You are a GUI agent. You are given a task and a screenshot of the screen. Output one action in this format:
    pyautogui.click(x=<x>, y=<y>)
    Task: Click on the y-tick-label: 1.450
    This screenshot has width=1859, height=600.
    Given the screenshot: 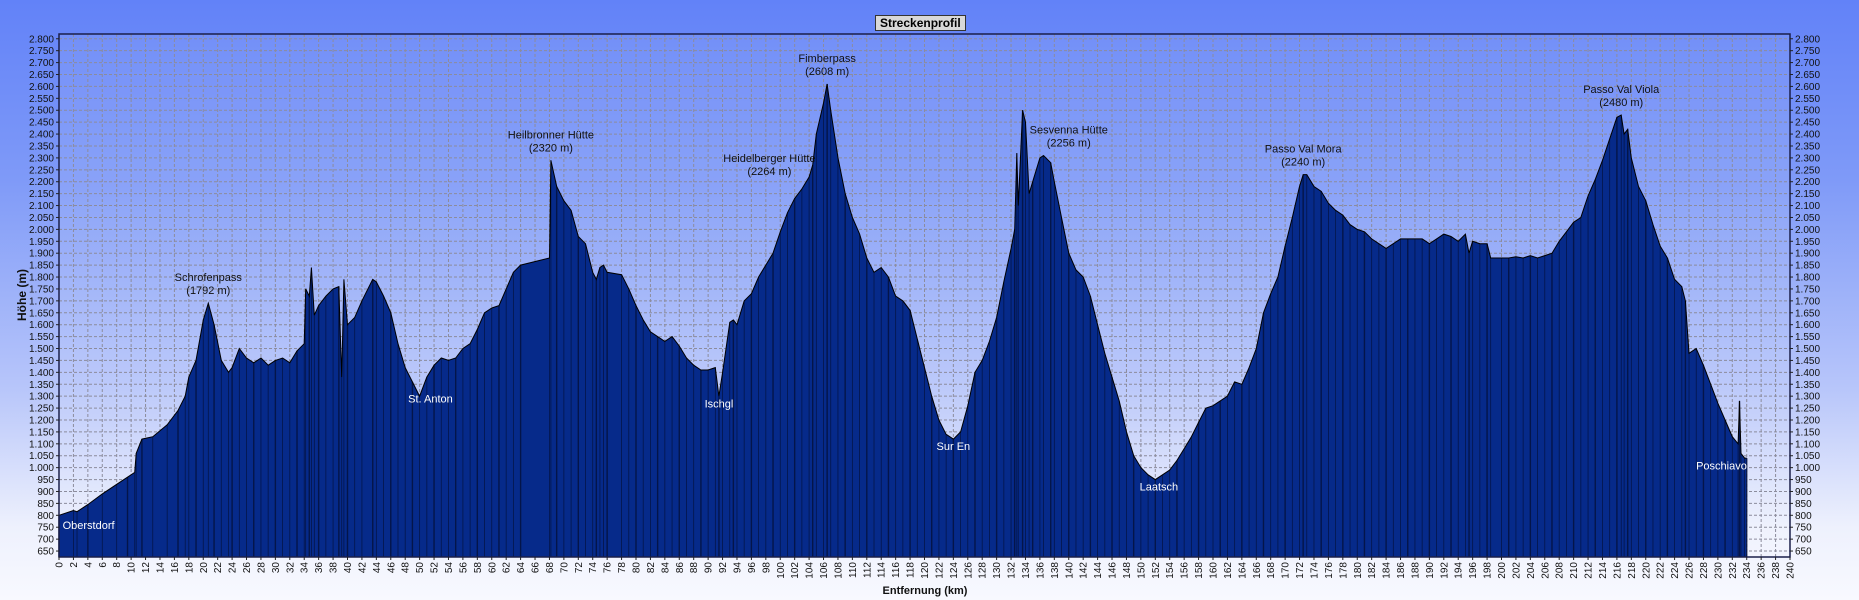 What is the action you would take?
    pyautogui.click(x=41, y=361)
    